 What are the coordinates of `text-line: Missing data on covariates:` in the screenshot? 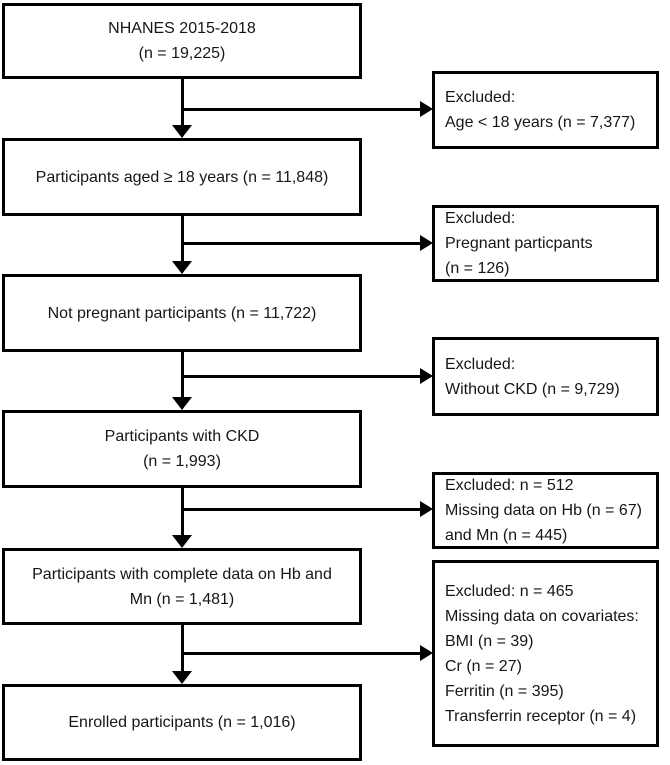 It's located at (542, 616).